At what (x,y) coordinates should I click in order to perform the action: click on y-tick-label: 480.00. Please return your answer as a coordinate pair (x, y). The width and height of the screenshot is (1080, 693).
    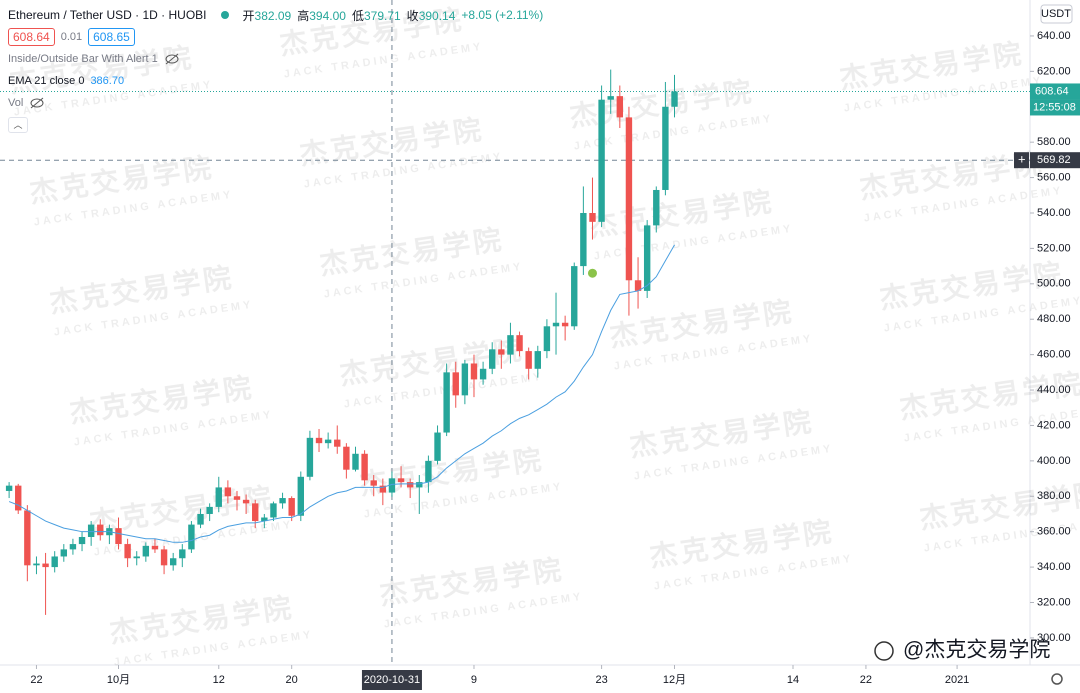
    Looking at the image, I should click on (1054, 319).